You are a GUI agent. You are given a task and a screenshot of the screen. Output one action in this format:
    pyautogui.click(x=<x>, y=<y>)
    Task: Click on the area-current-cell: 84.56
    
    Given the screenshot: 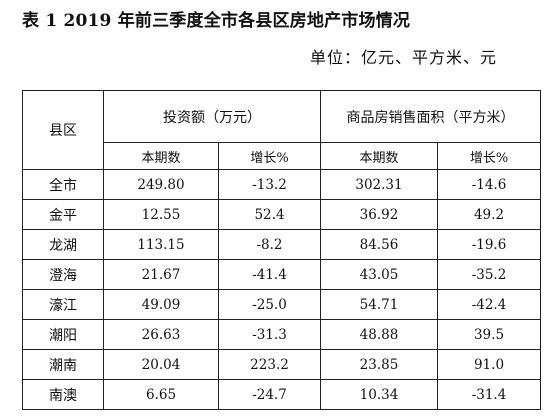 What is the action you would take?
    pyautogui.click(x=379, y=244)
    